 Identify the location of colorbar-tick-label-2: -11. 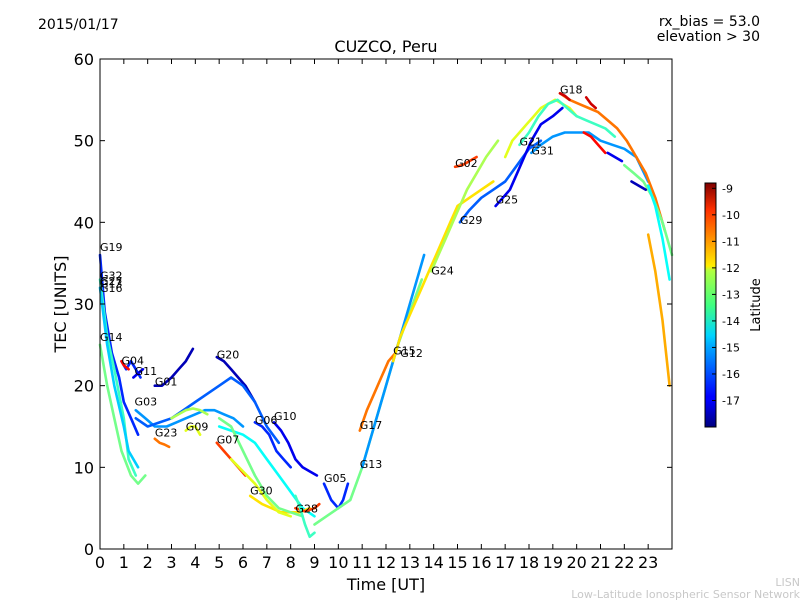
(731, 241).